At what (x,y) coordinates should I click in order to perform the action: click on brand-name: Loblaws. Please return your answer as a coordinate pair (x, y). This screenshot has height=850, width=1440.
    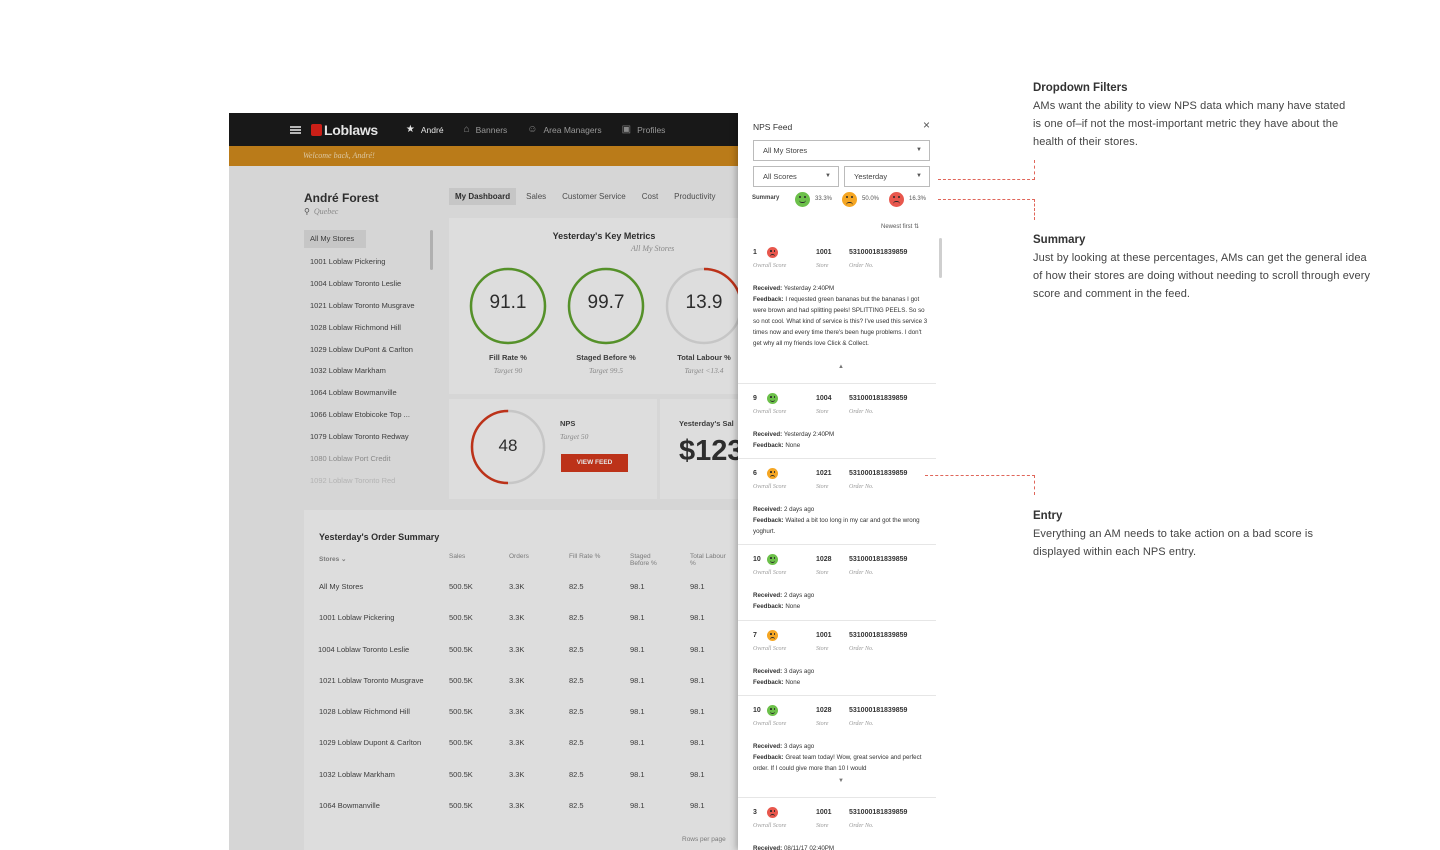
    Looking at the image, I should click on (351, 129).